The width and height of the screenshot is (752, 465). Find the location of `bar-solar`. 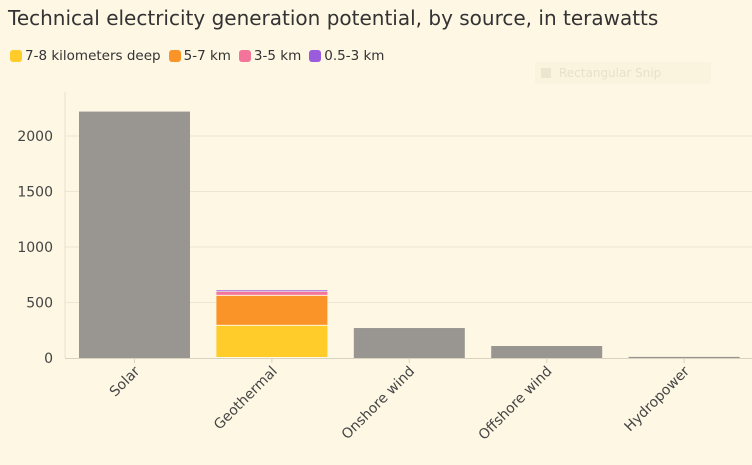

bar-solar is located at coordinates (134, 234).